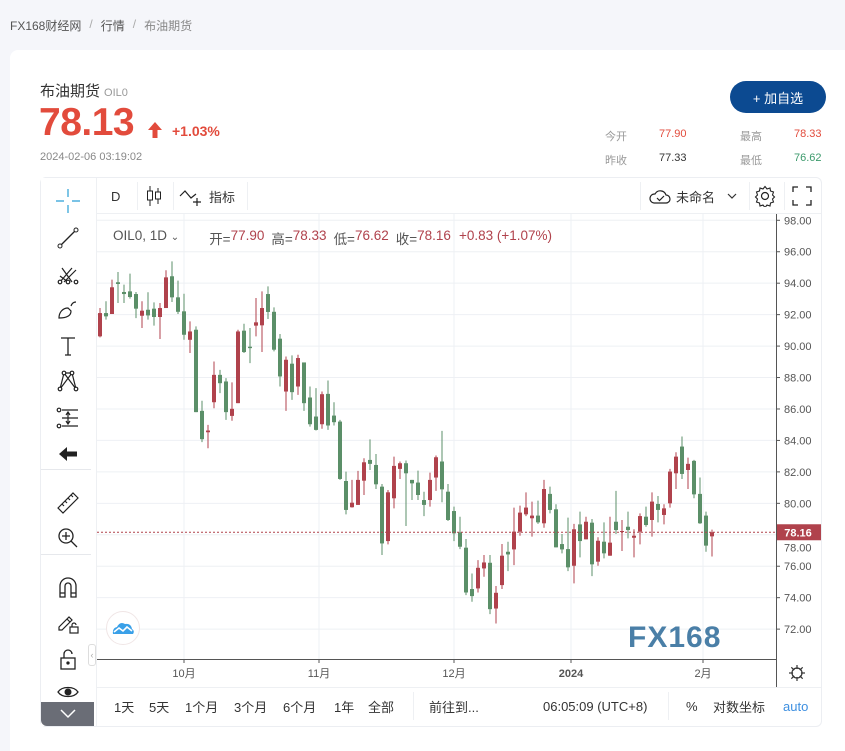 The width and height of the screenshot is (845, 751). What do you see at coordinates (693, 196) in the screenshot?
I see `layout-save-button: 未命名` at bounding box center [693, 196].